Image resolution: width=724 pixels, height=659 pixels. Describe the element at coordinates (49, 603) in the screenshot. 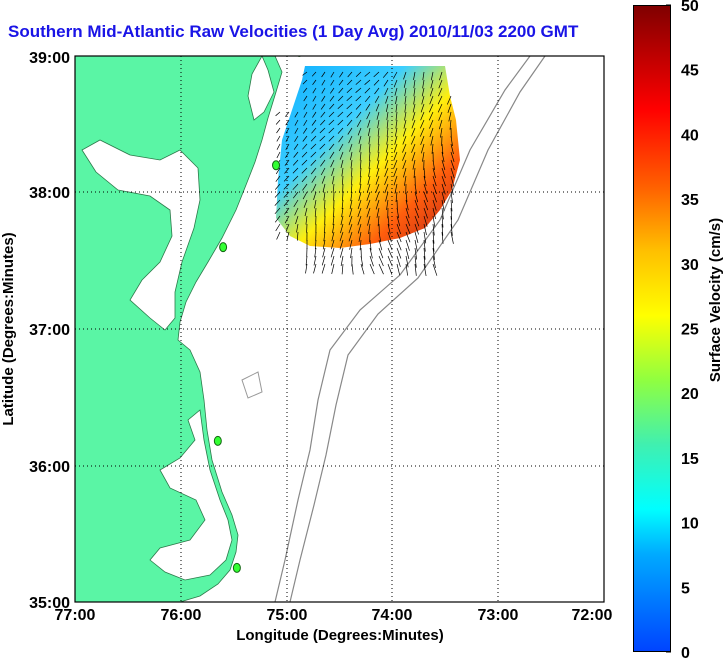

I see `y-tick-label: 35:00` at that location.